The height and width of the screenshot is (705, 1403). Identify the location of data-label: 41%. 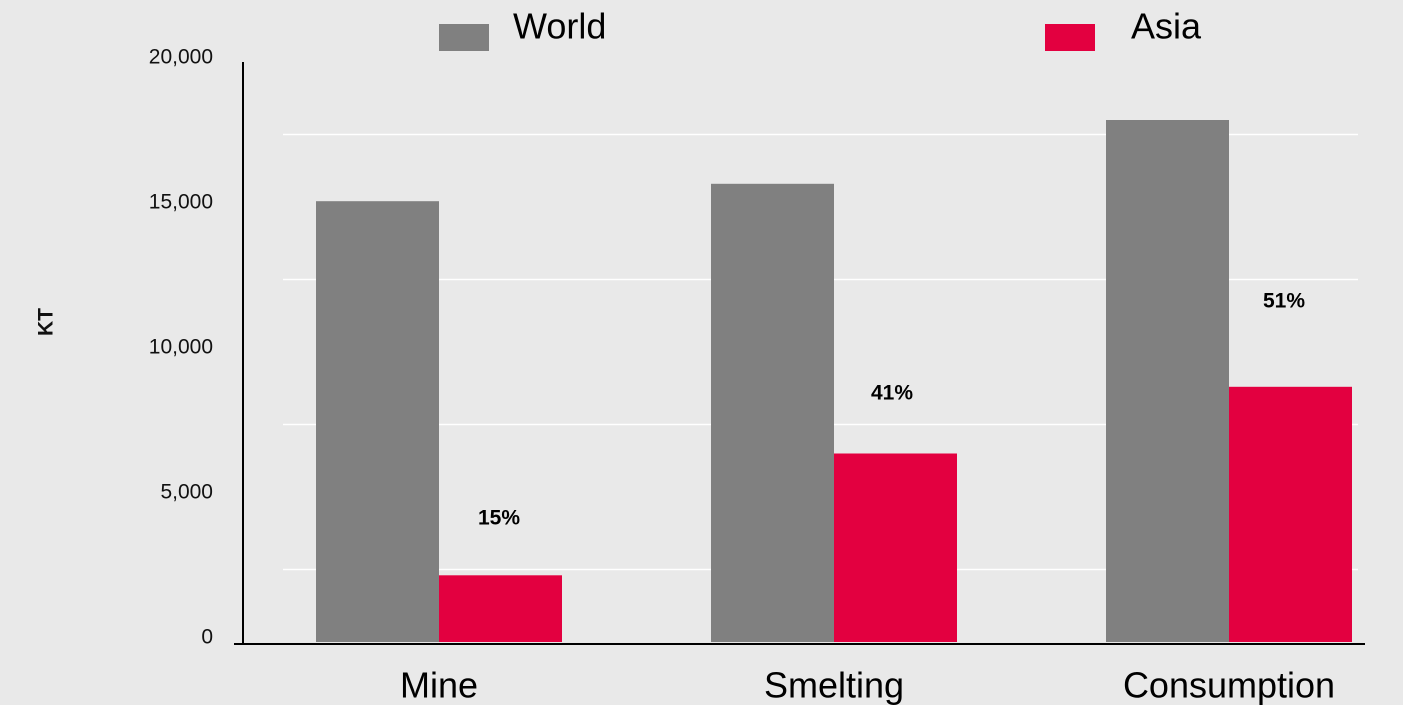
(892, 393).